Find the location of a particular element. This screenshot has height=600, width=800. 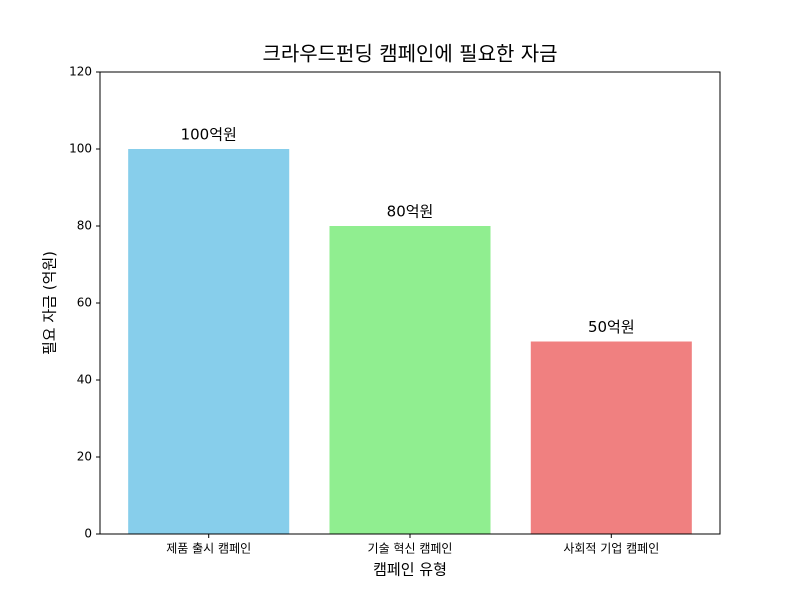

y-axis-label: 필요 자금 (억원) is located at coordinates (50, 303).